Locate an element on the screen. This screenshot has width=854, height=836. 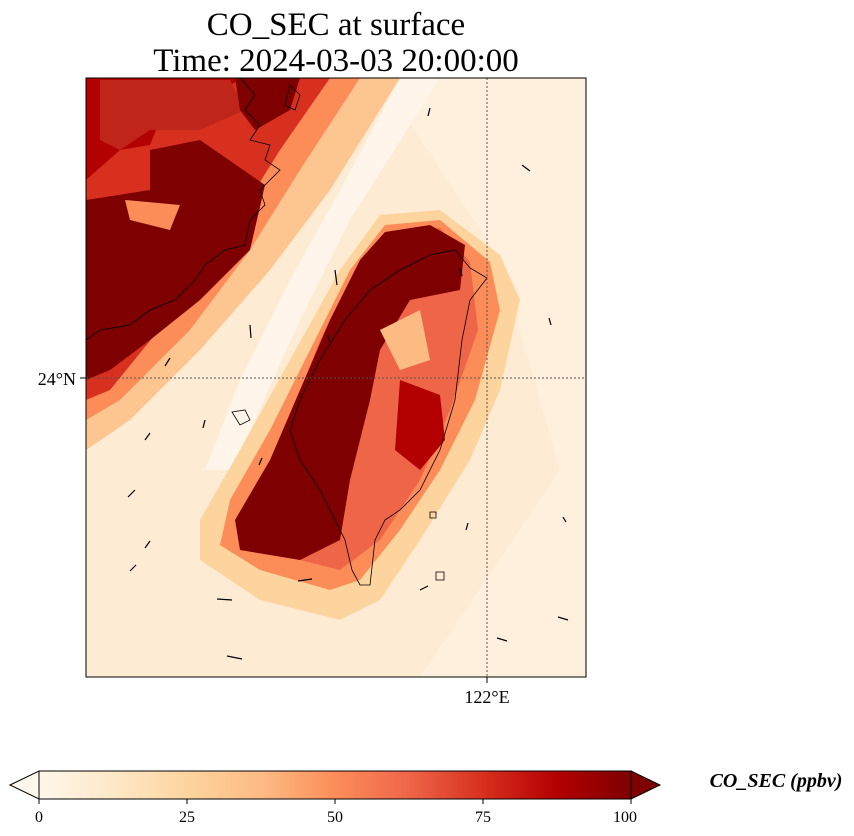
plot-title-time: Time: 2024-03-03 20:00:00 is located at coordinates (336, 61).